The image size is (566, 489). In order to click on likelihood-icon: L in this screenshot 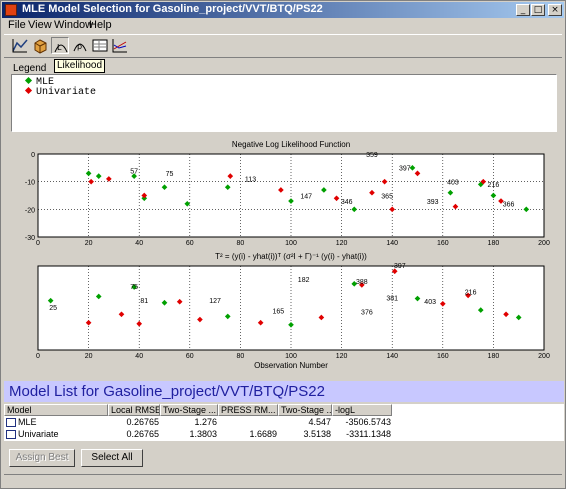, I will do `click(60, 45)`.